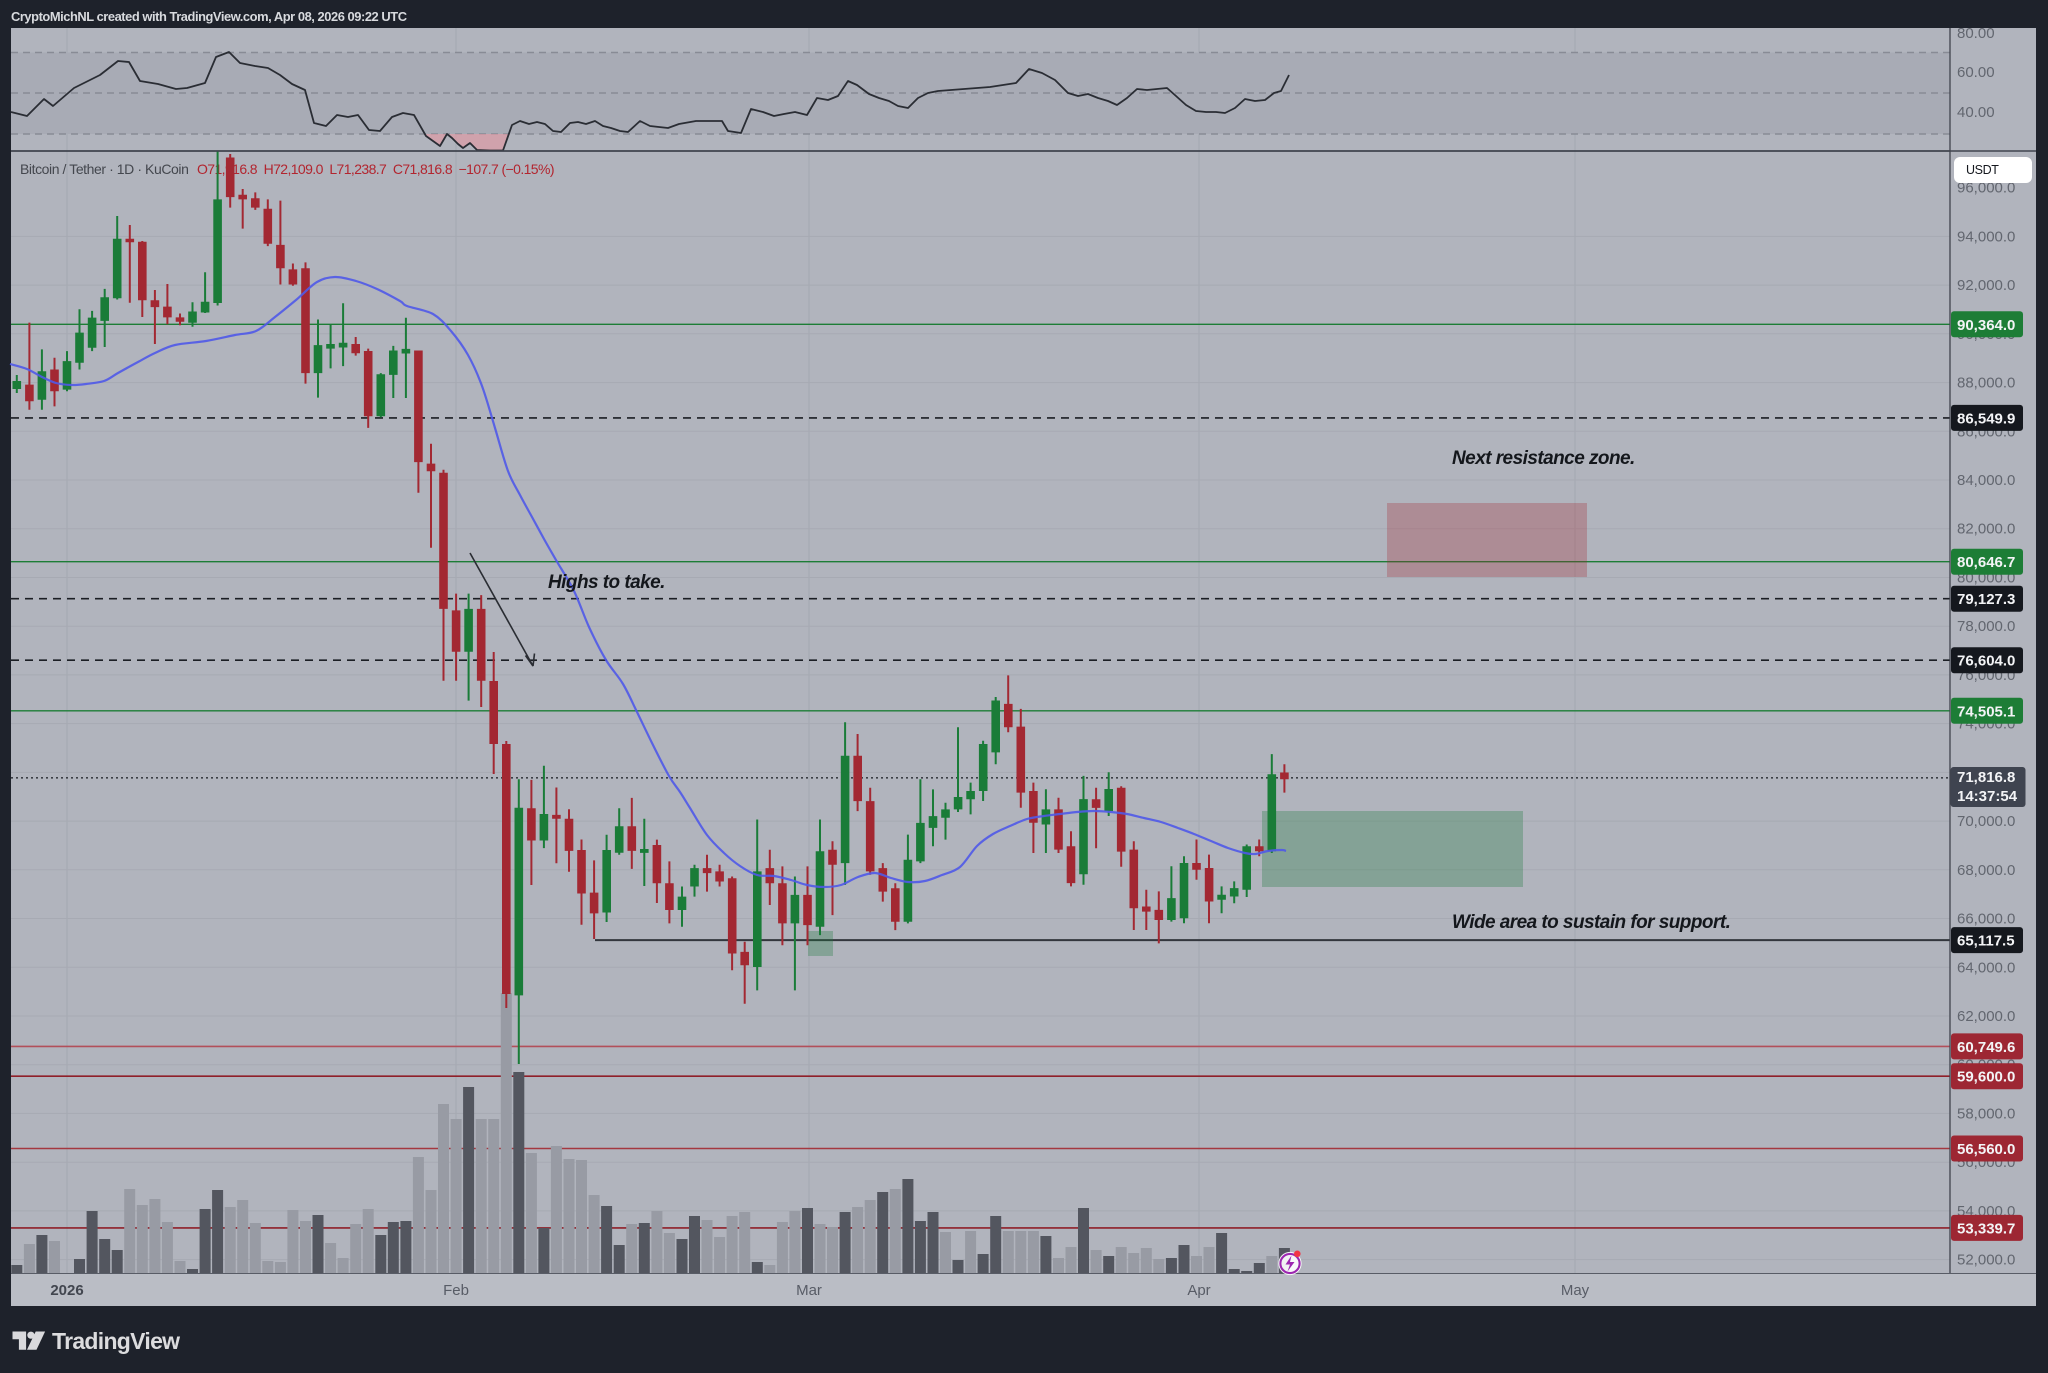  I want to click on svg-text: 71,816.8, so click(1986, 777).